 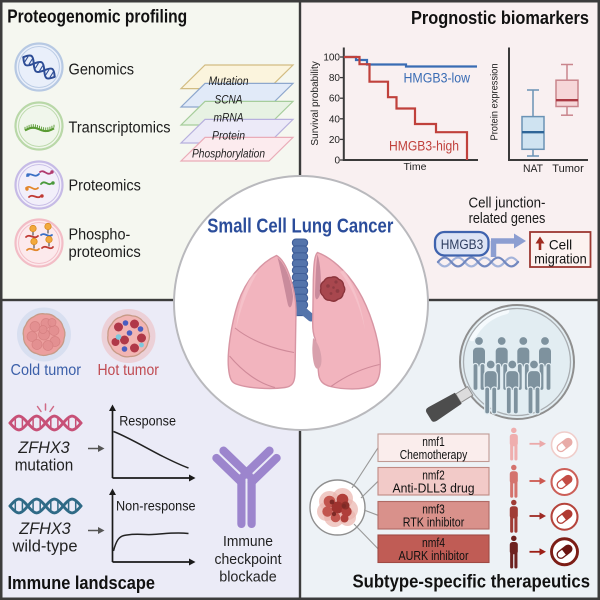 What do you see at coordinates (97, 15) in the screenshot?
I see `svg-text: Proteogenomic profiling` at bounding box center [97, 15].